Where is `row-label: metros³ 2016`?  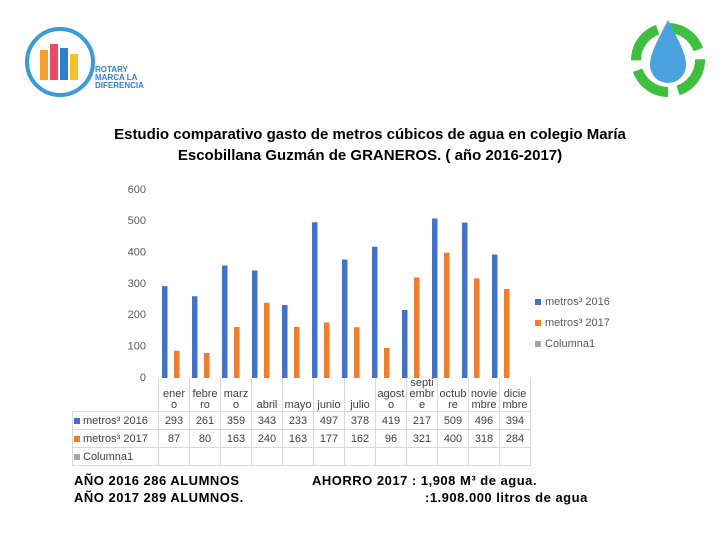
row-label: metros³ 2016 is located at coordinates (115, 420).